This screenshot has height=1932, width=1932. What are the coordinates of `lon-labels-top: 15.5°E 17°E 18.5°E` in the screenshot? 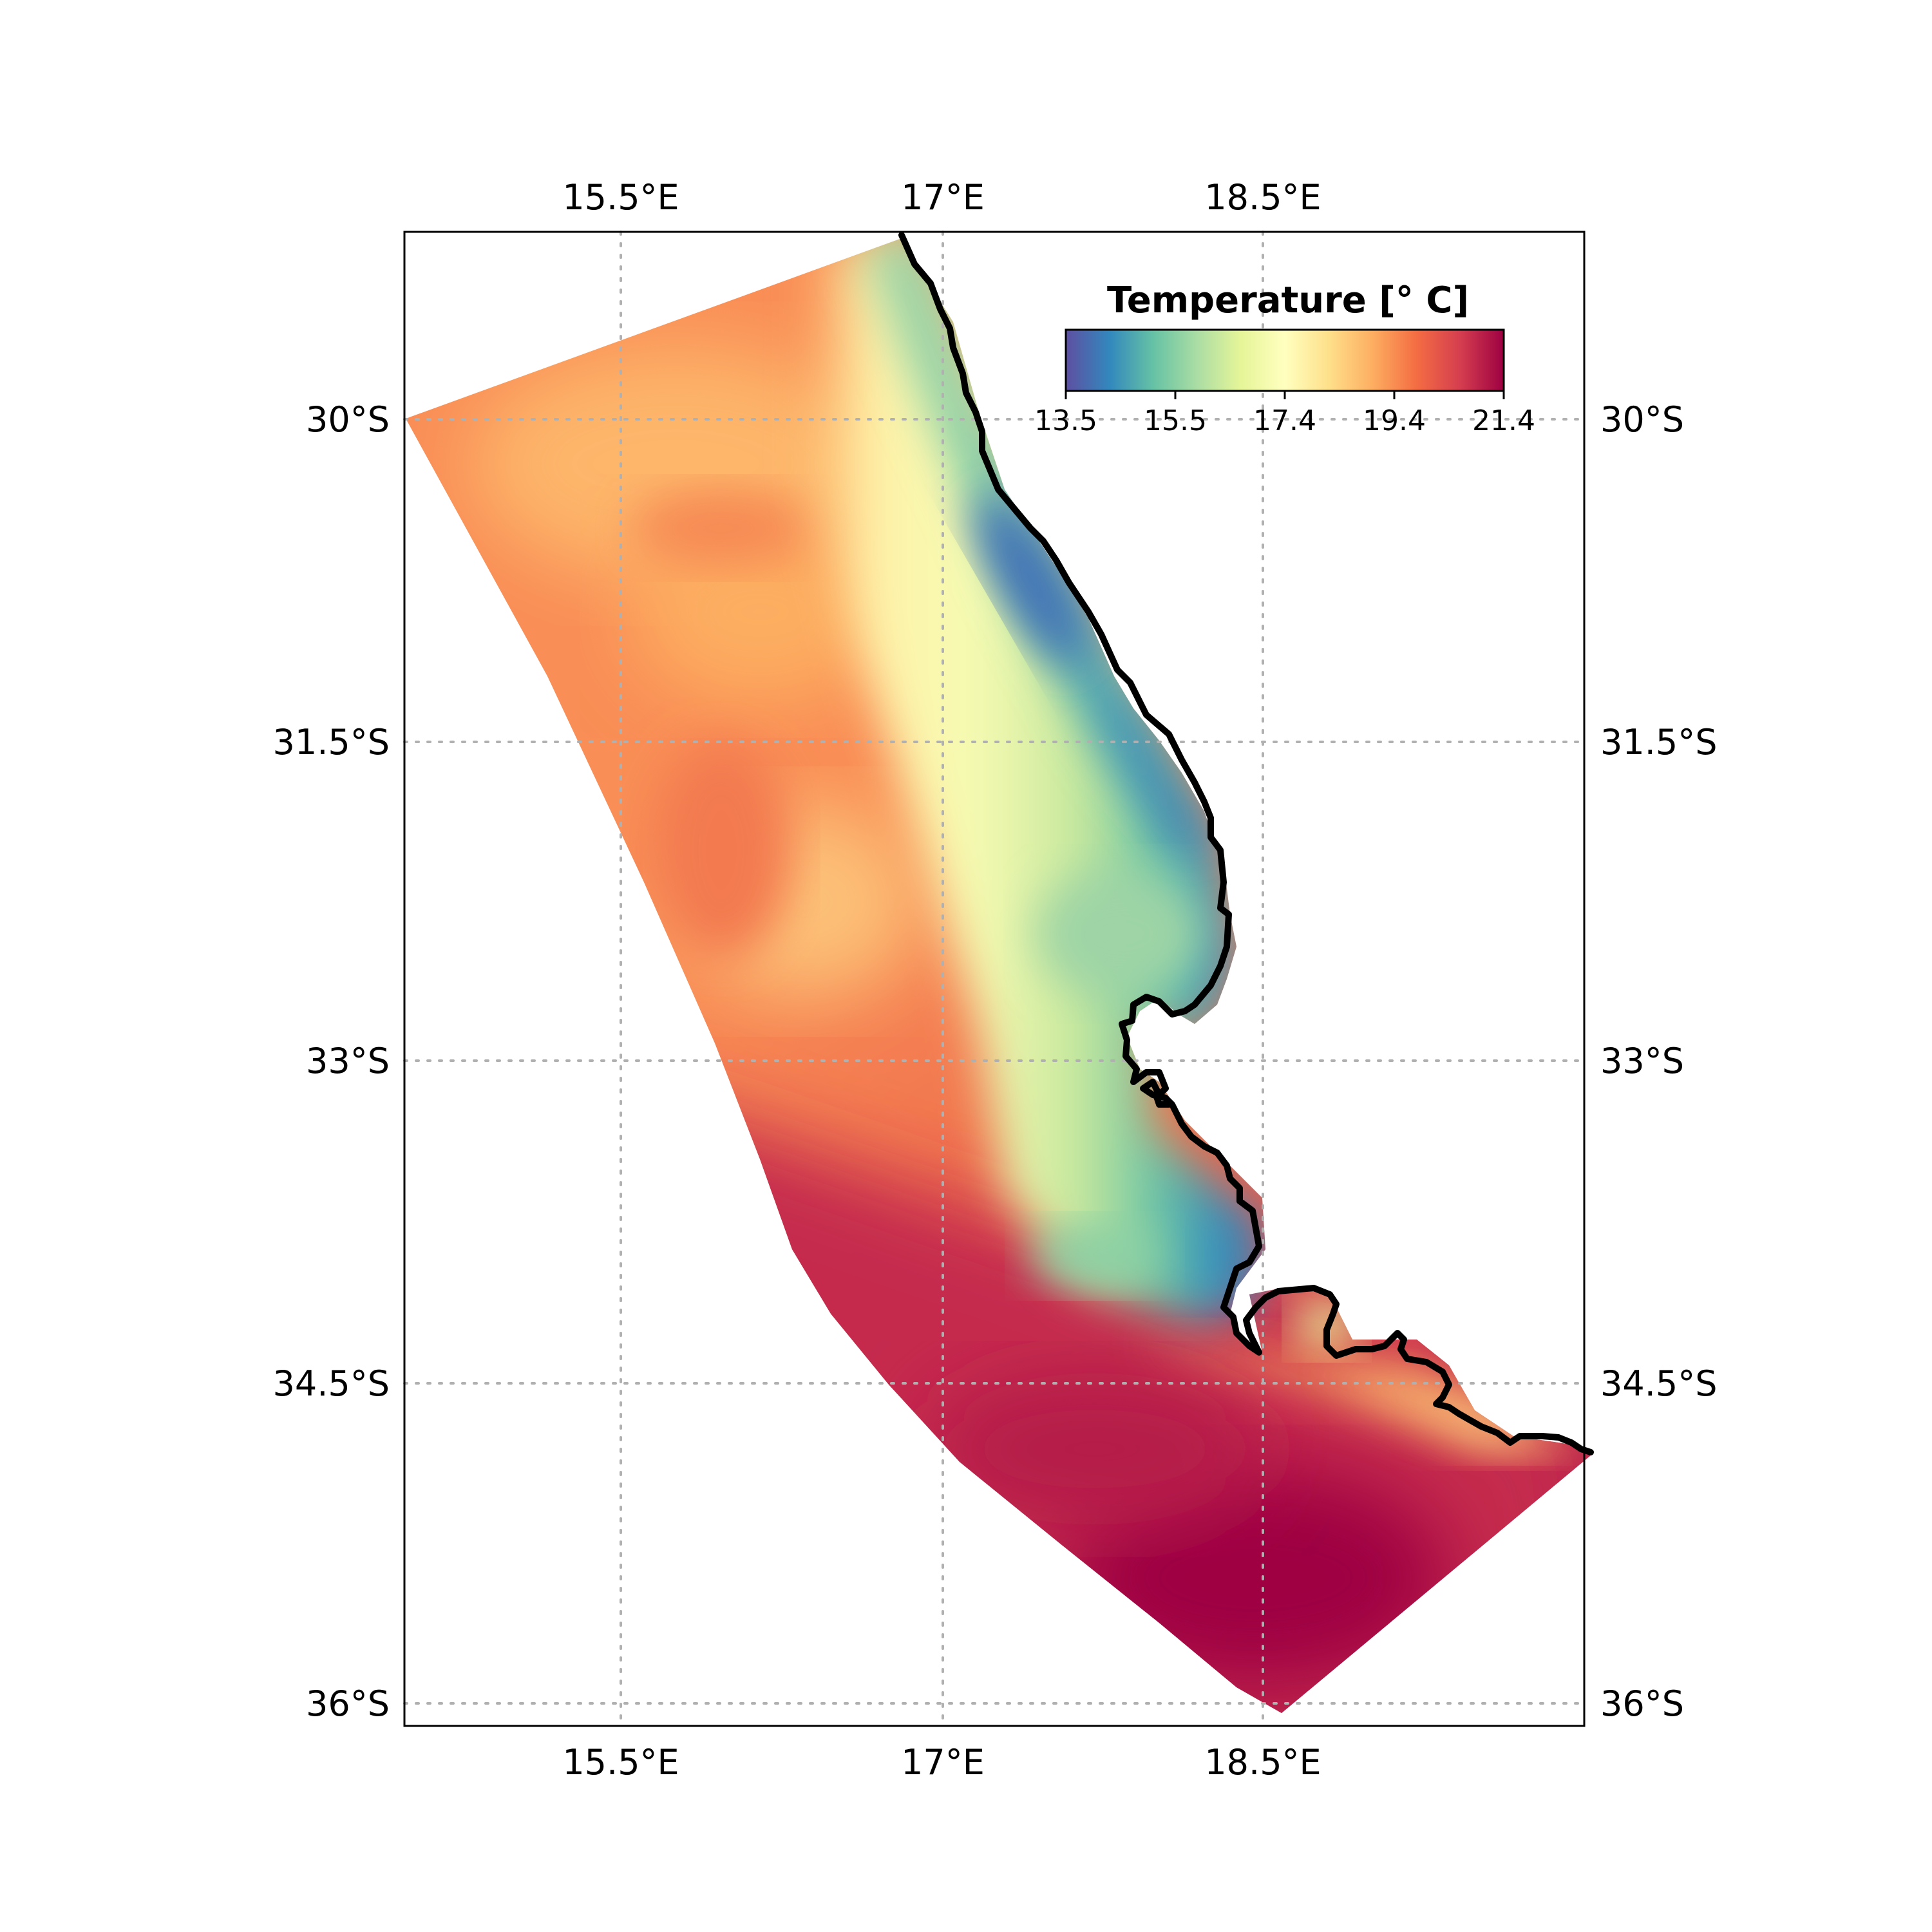 It's located at (942, 198).